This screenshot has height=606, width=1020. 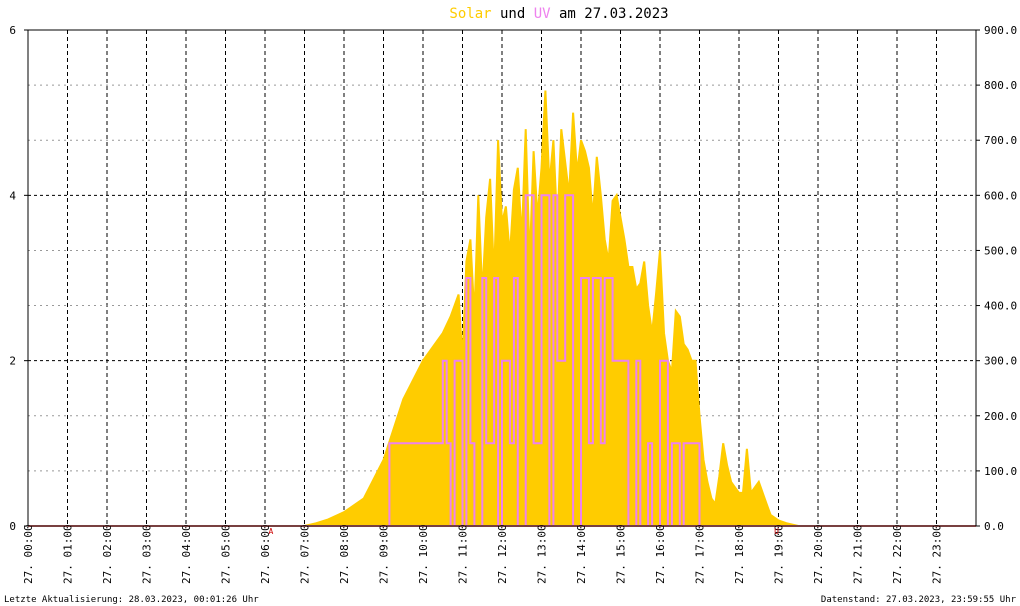 What do you see at coordinates (776, 531) in the screenshot?
I see `marker-u: U` at bounding box center [776, 531].